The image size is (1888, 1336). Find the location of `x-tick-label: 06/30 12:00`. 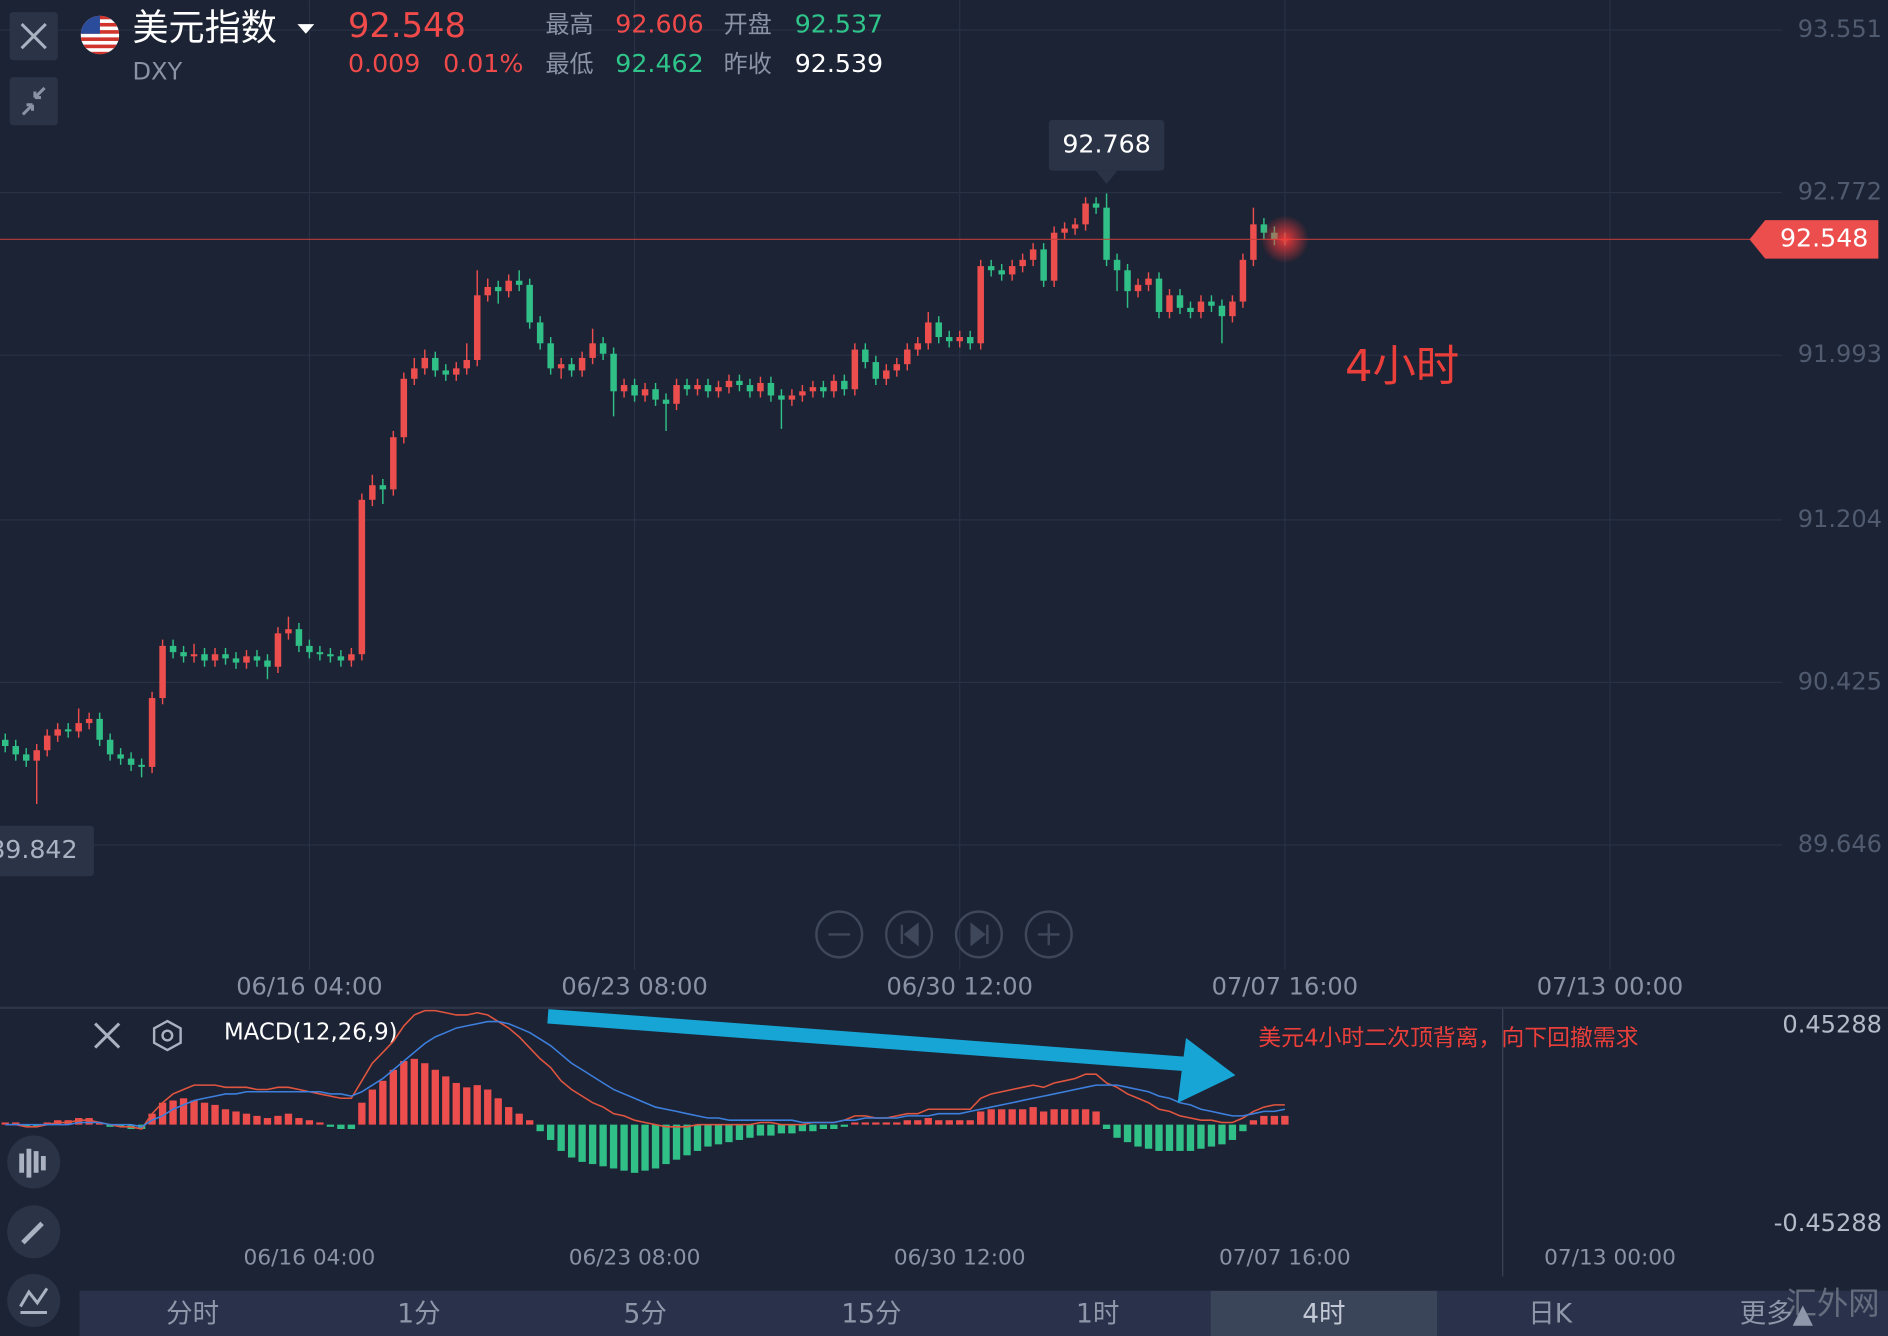

x-tick-label: 06/30 12:00 is located at coordinates (960, 1257).